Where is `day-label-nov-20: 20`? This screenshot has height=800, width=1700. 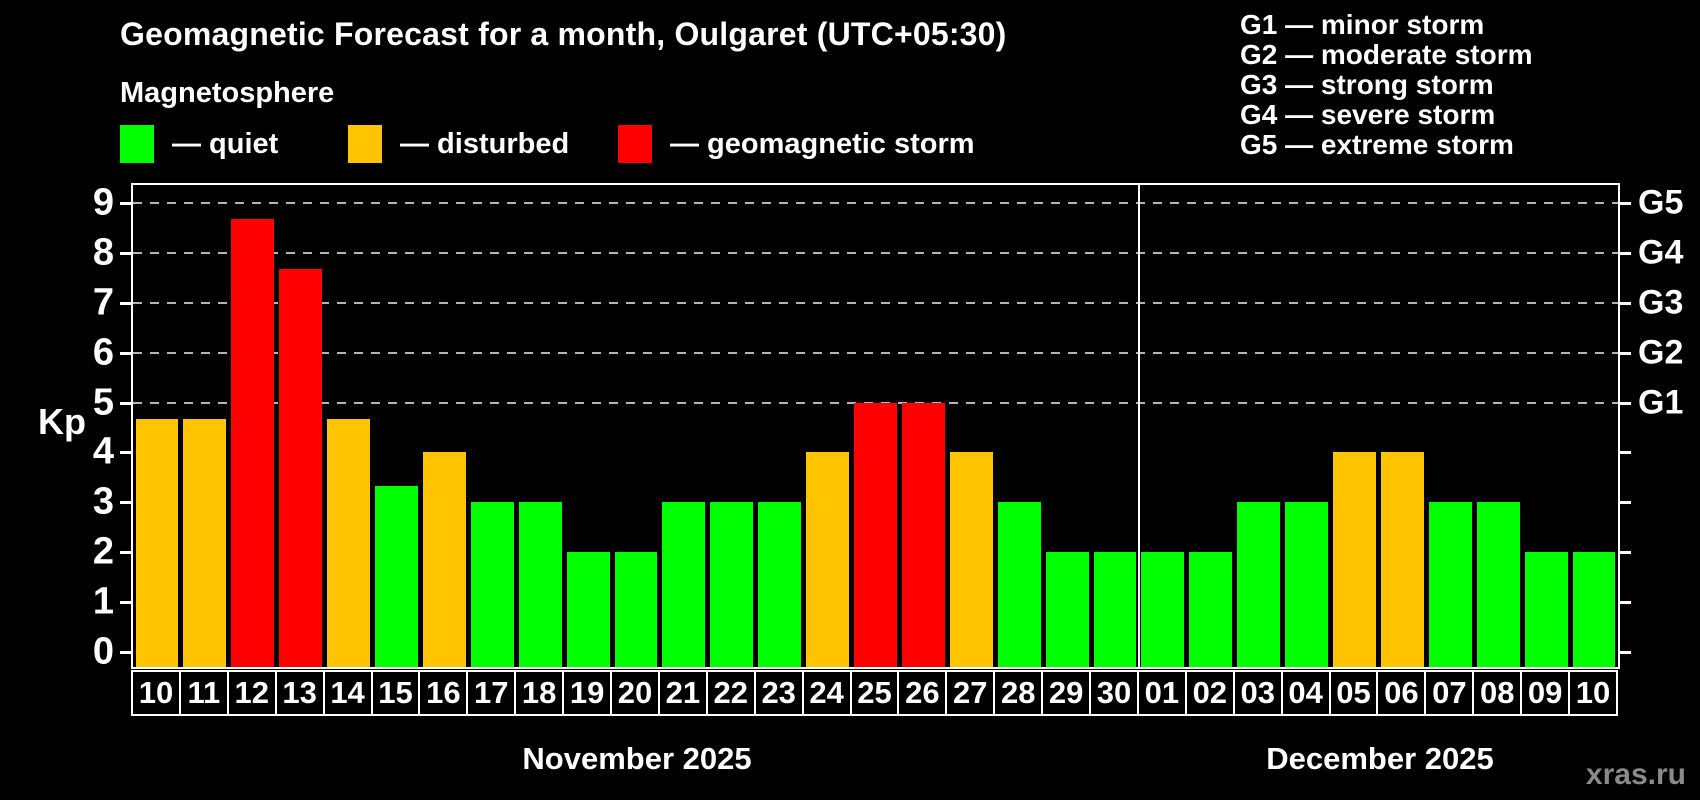 day-label-nov-20: 20 is located at coordinates (635, 693).